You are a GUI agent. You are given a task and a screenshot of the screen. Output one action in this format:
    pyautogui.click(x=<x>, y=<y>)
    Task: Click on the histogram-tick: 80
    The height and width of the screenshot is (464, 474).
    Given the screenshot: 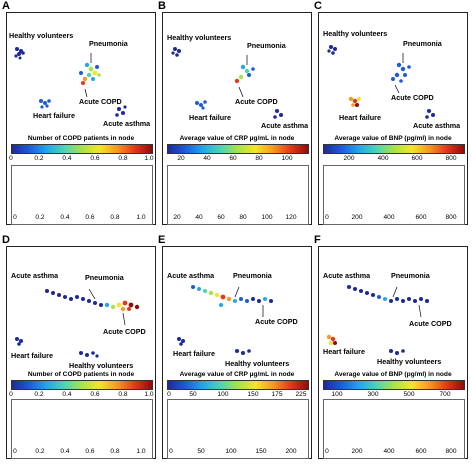 What is the action you would take?
    pyautogui.click(x=243, y=217)
    